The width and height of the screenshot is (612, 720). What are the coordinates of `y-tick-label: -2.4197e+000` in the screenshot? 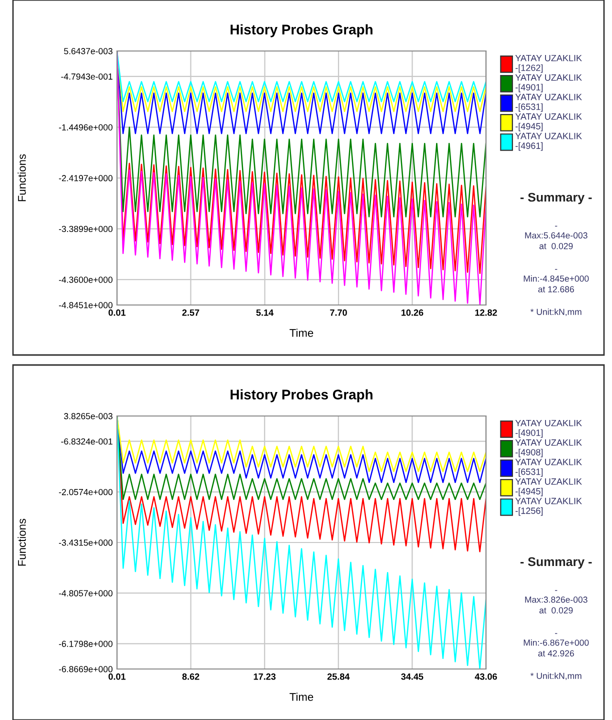 It's located at (85, 178).